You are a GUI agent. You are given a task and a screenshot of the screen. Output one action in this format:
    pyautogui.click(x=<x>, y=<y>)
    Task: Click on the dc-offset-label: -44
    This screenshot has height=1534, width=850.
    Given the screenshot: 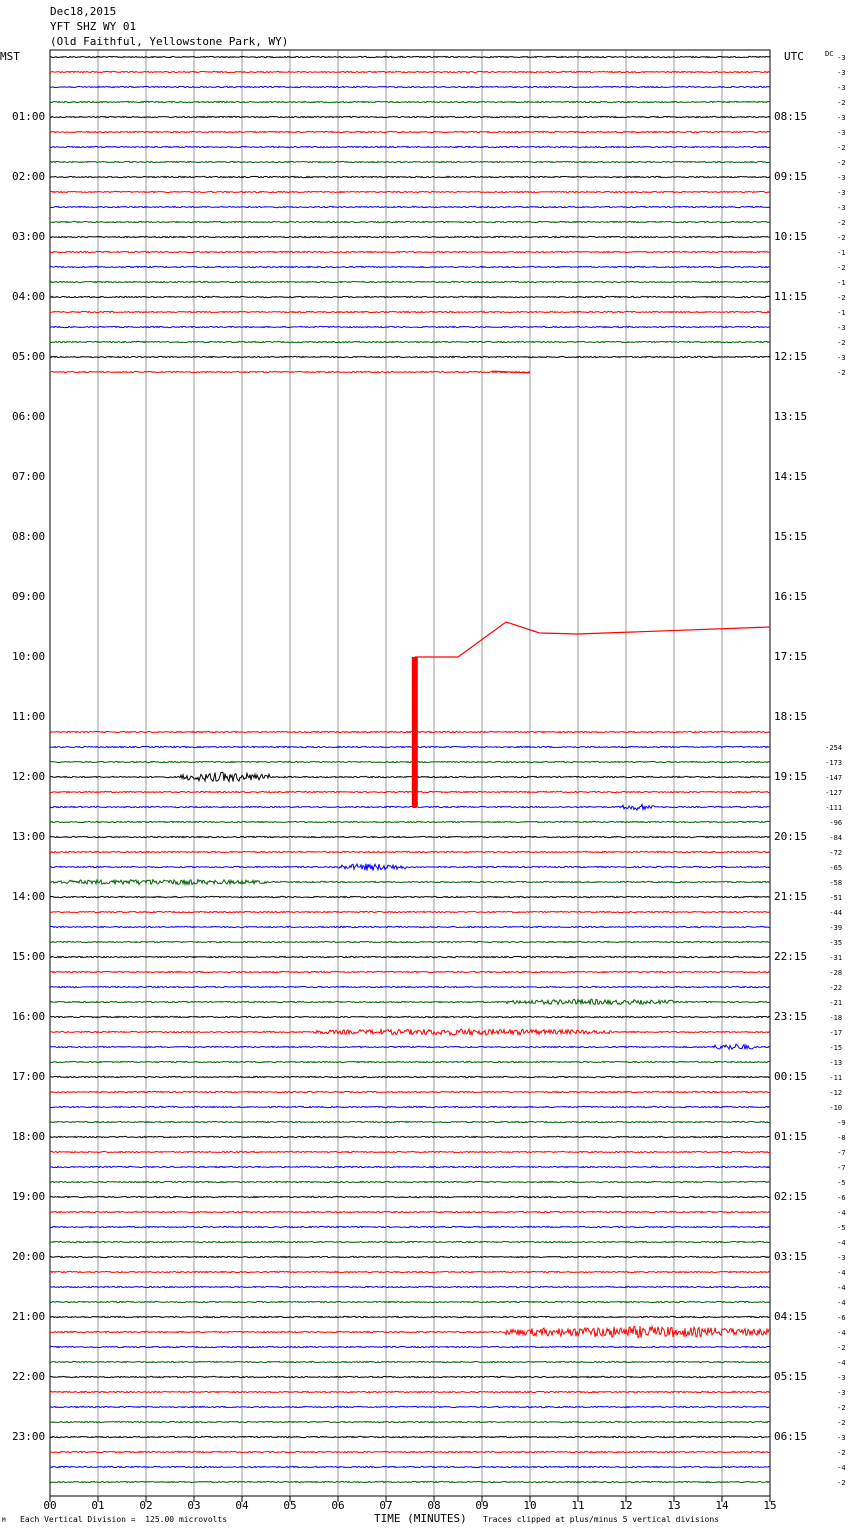 What is the action you would take?
    pyautogui.click(x=836, y=913)
    